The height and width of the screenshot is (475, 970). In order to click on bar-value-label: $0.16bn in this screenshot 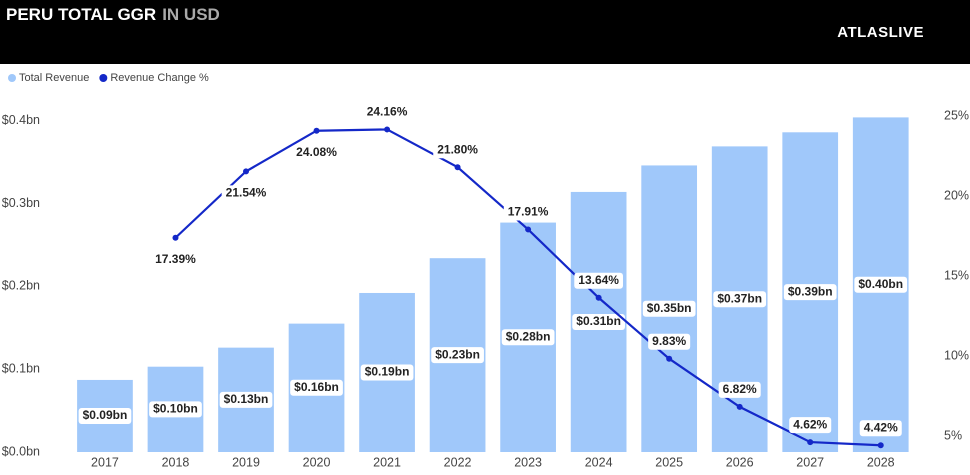, I will do `click(316, 387)`.